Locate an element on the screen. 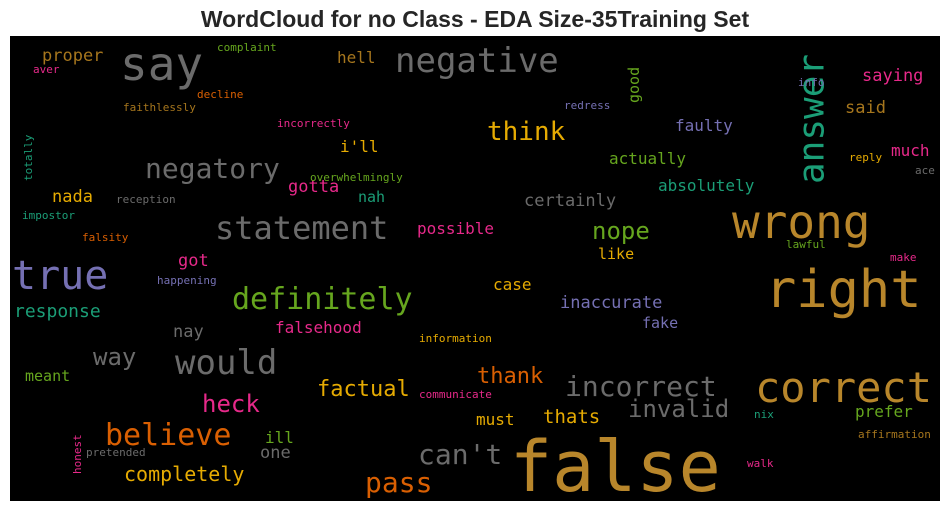 This screenshot has width=950, height=511. word-thank: thank is located at coordinates (510, 376).